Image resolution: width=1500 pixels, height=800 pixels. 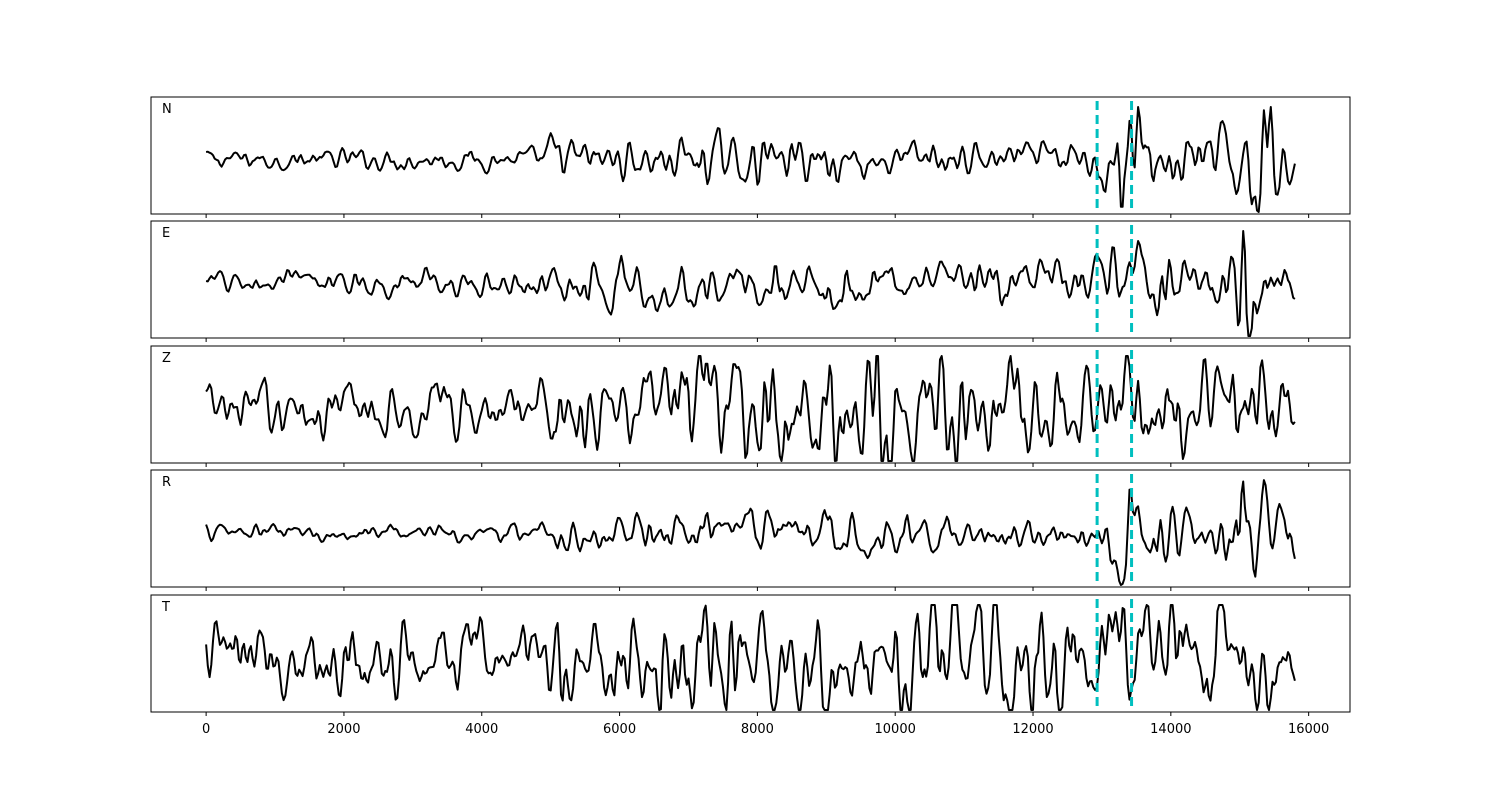 I want to click on trace-n, so click(x=750, y=159).